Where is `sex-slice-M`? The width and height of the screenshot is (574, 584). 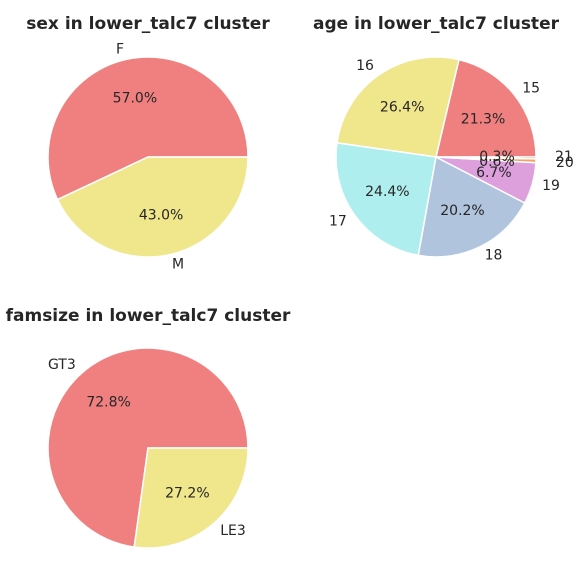
sex-slice-M is located at coordinates (152, 207).